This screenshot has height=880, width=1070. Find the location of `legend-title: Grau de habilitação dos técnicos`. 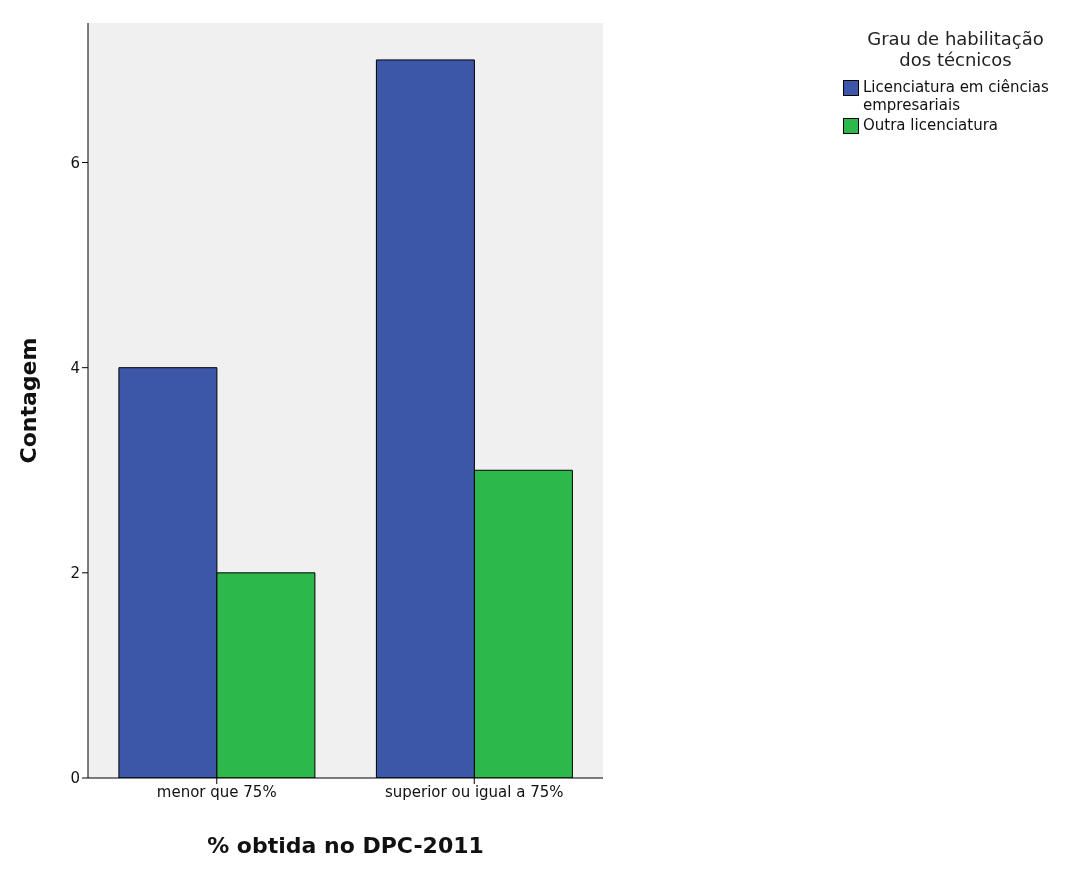

legend-title: Grau de habilitação dos técnicos is located at coordinates (955, 49).